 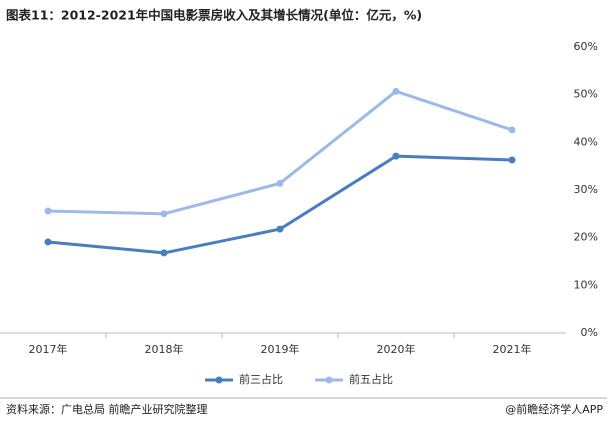 What do you see at coordinates (586, 189) in the screenshot?
I see `y-tick-label: 30%` at bounding box center [586, 189].